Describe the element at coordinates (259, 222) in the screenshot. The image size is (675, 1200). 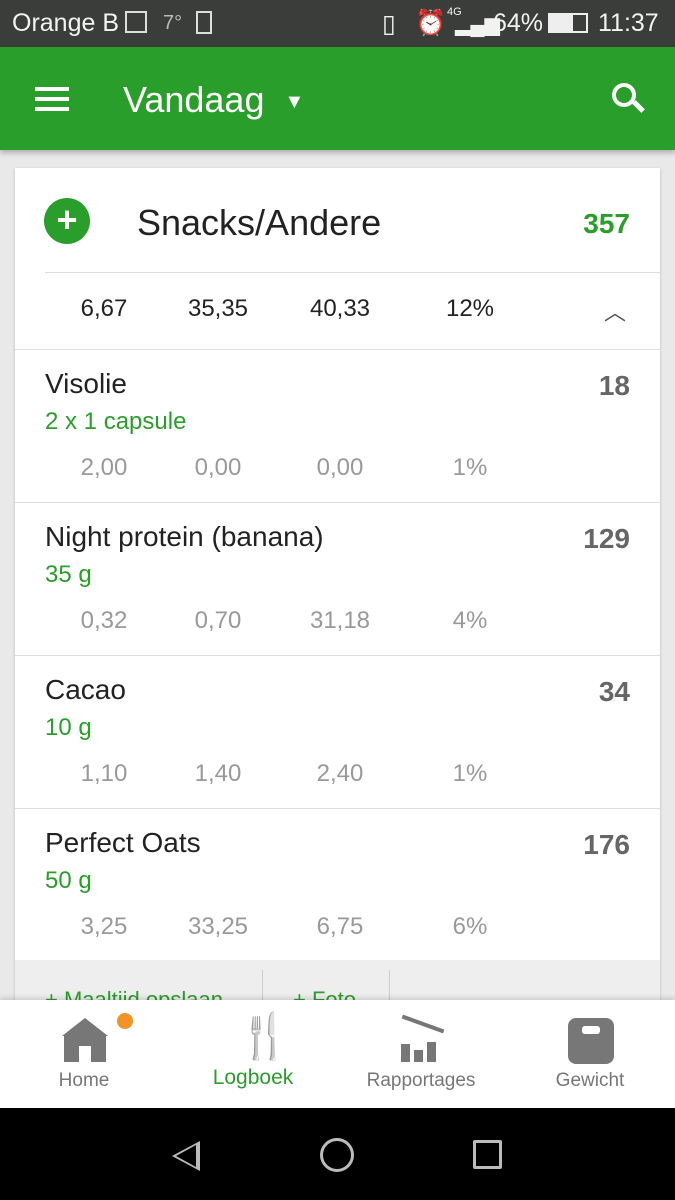
I see `meal-title: Snacks/Andere` at that location.